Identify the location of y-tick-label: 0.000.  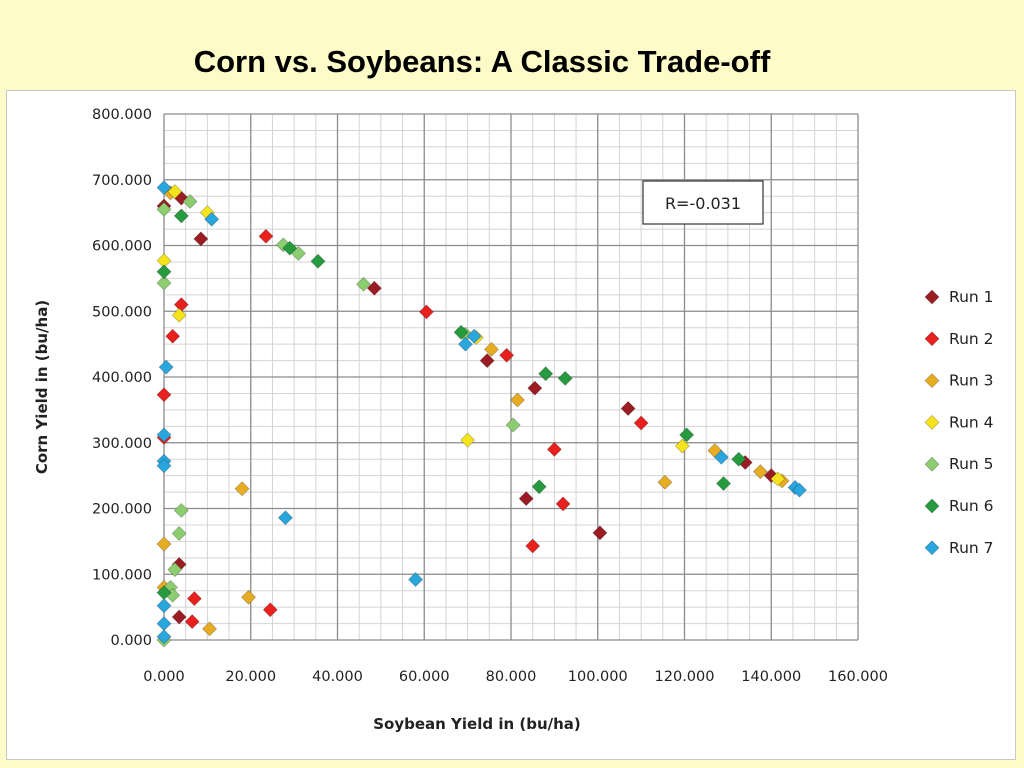
(131, 641).